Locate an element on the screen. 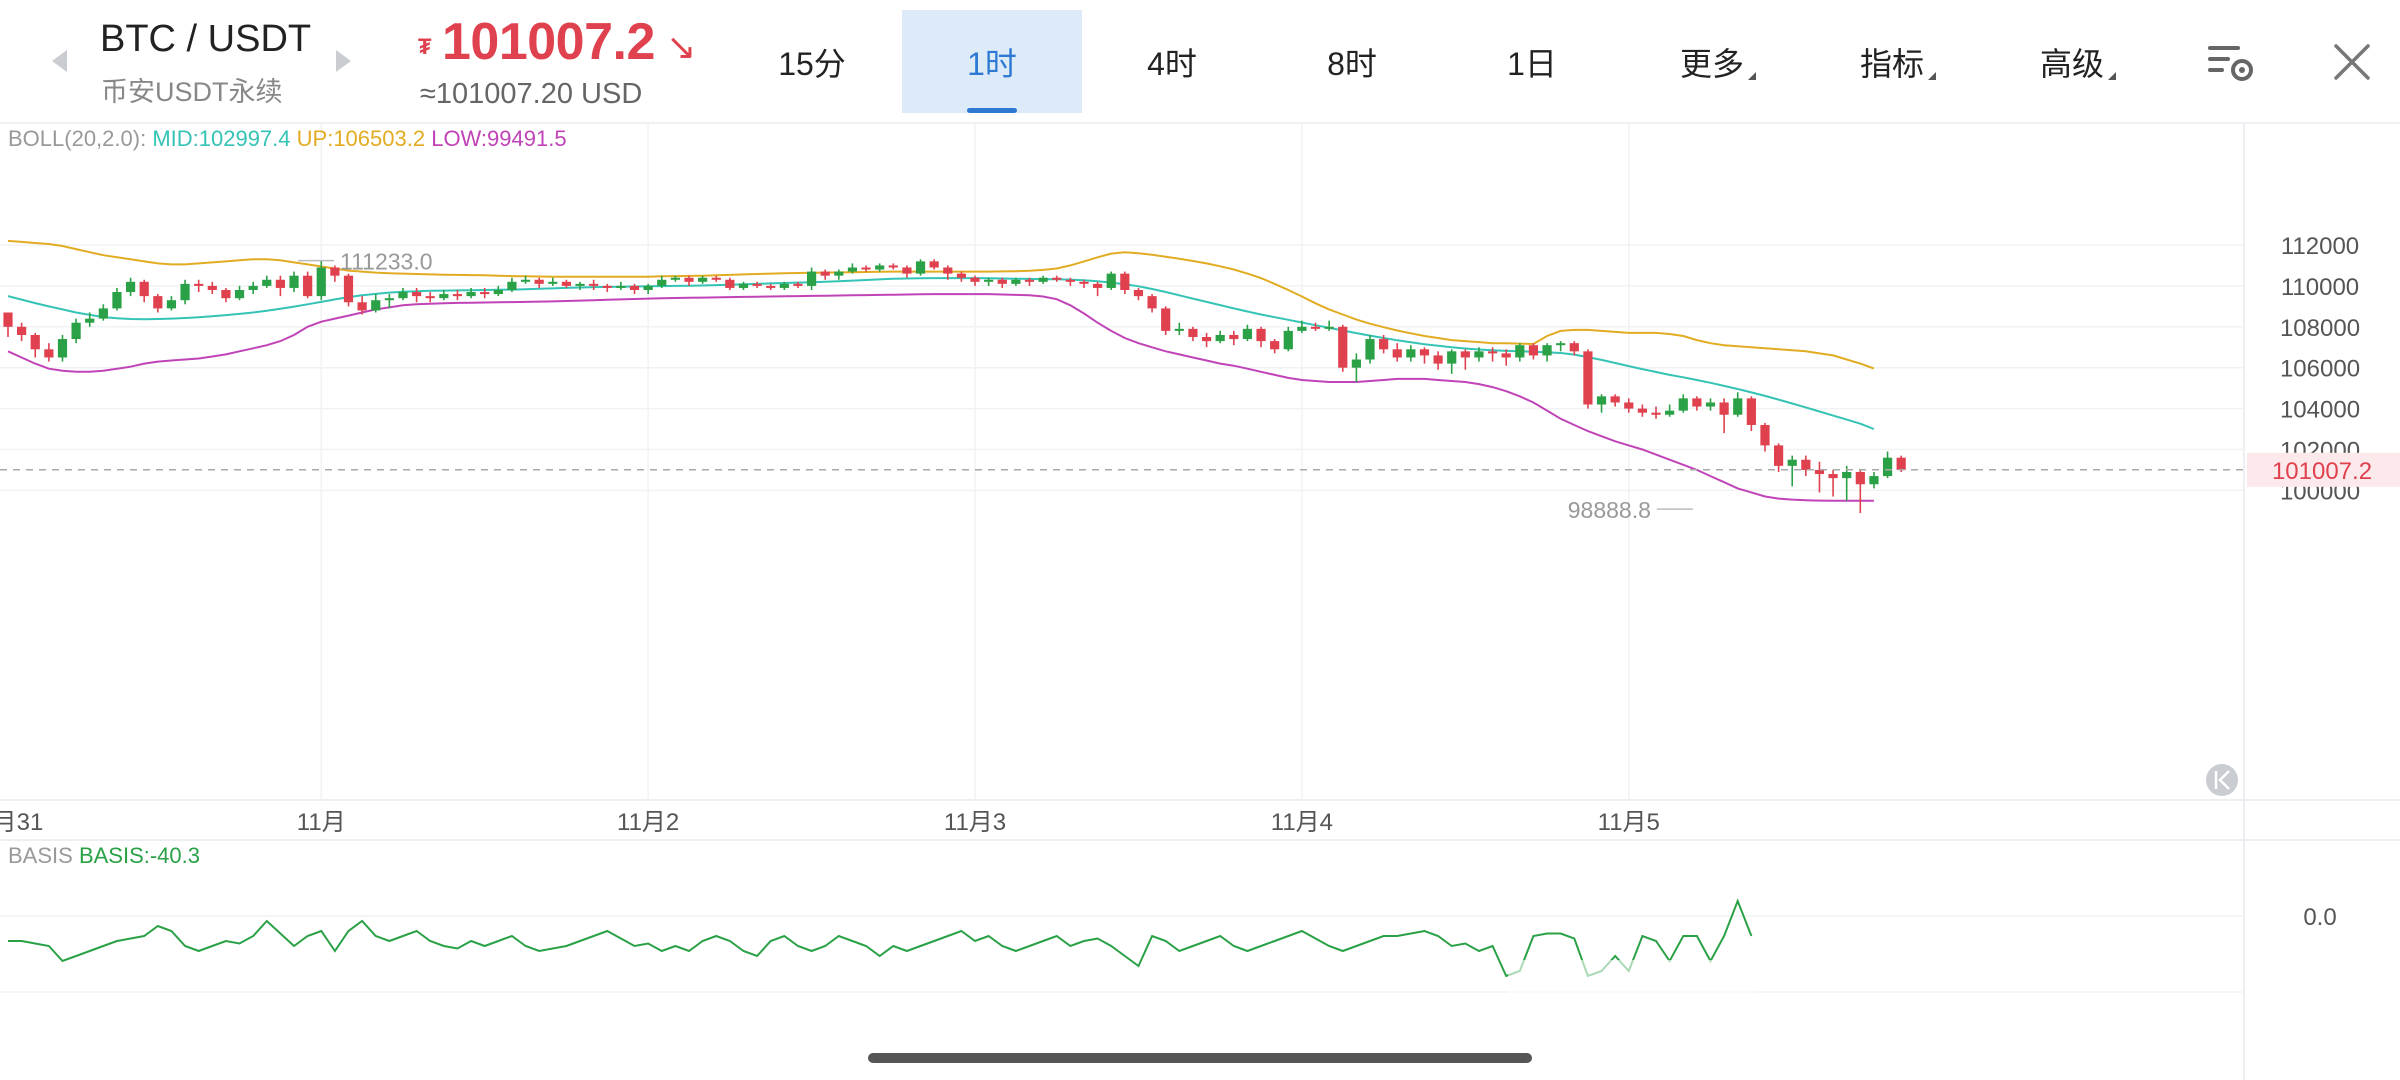 The height and width of the screenshot is (1080, 2400). market-name: 币安USDT永续 is located at coordinates (192, 92).